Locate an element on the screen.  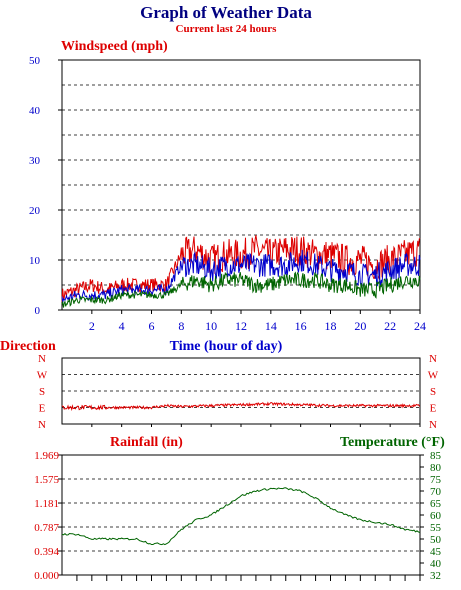
windspeed-x-tick-label: 2 is located at coordinates (92, 326).